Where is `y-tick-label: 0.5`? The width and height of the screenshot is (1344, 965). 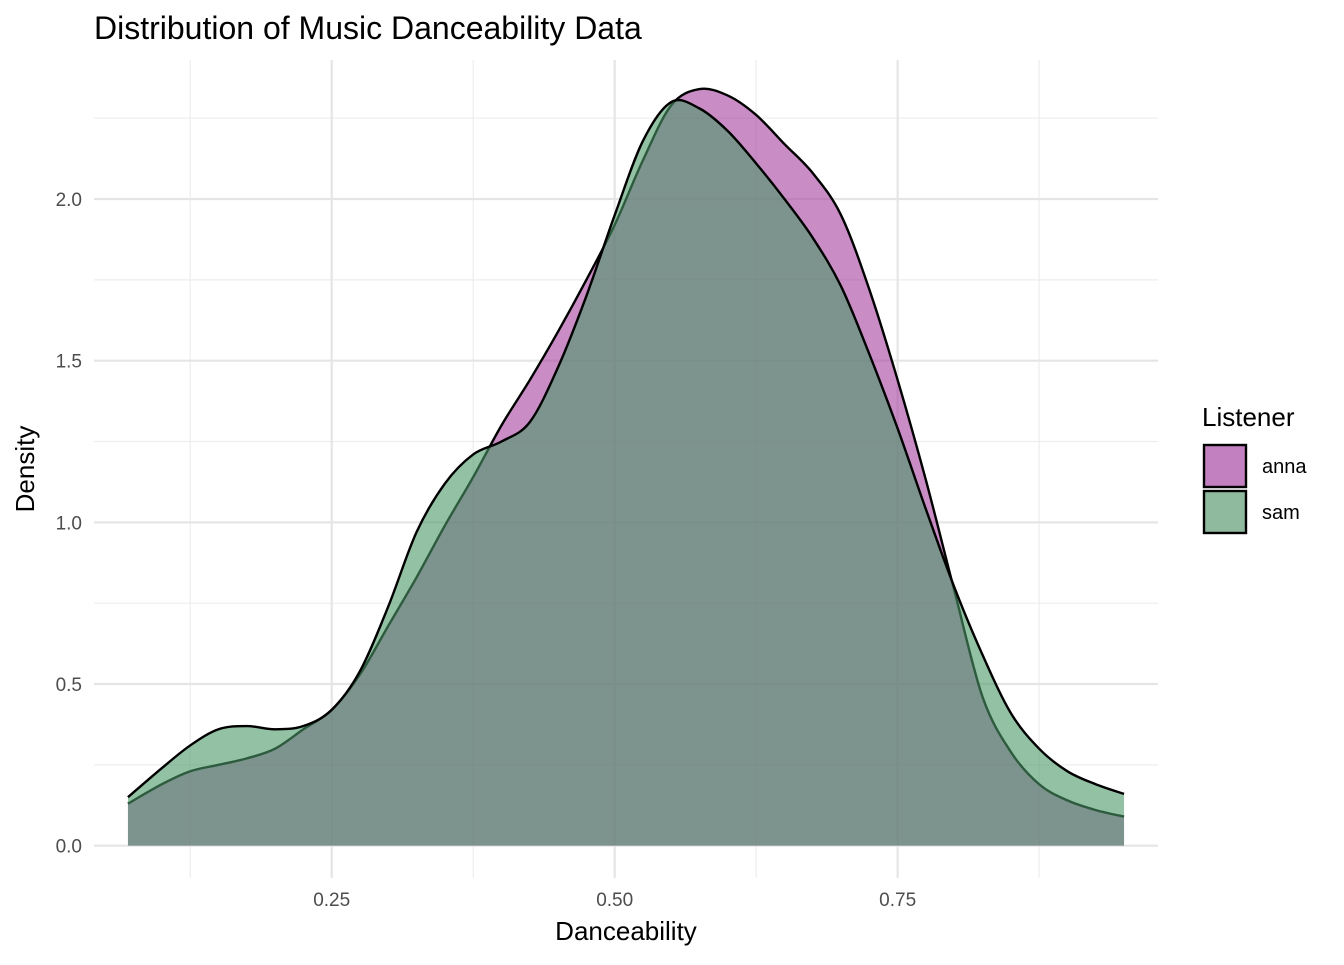
y-tick-label: 0.5 is located at coordinates (69, 685).